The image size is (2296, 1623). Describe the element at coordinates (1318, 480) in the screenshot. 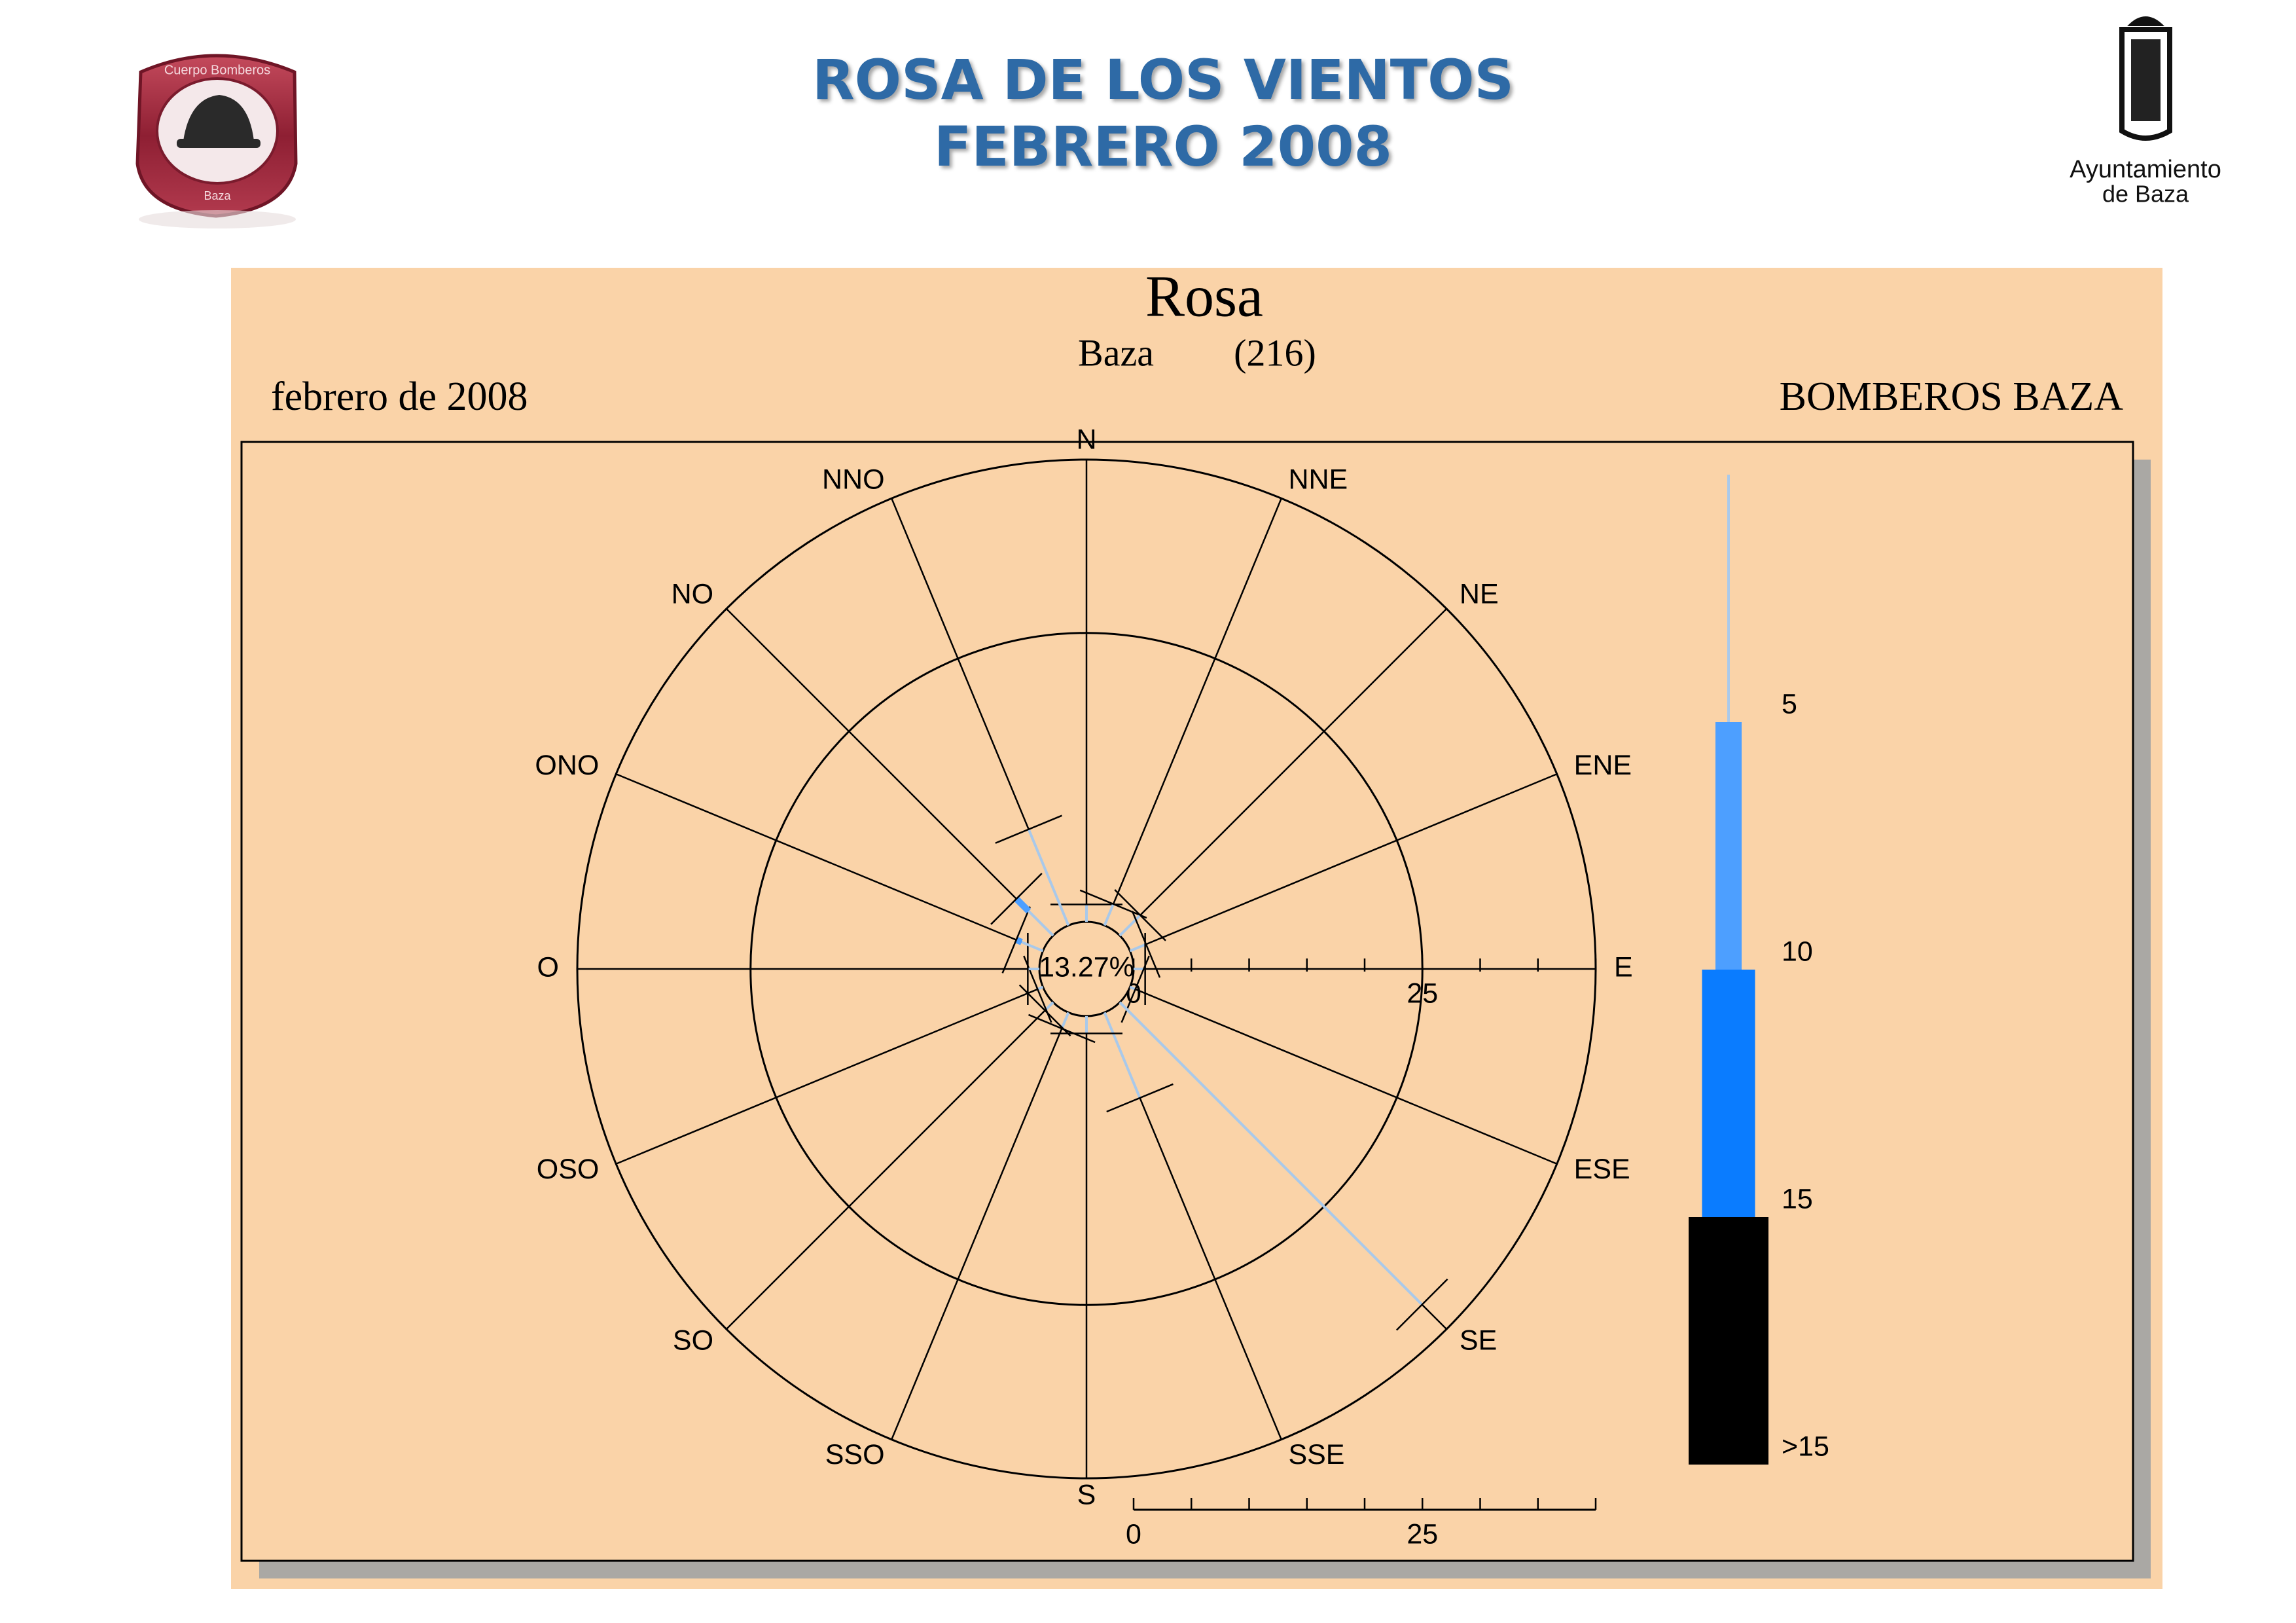

I see `direction-label: NNE` at that location.